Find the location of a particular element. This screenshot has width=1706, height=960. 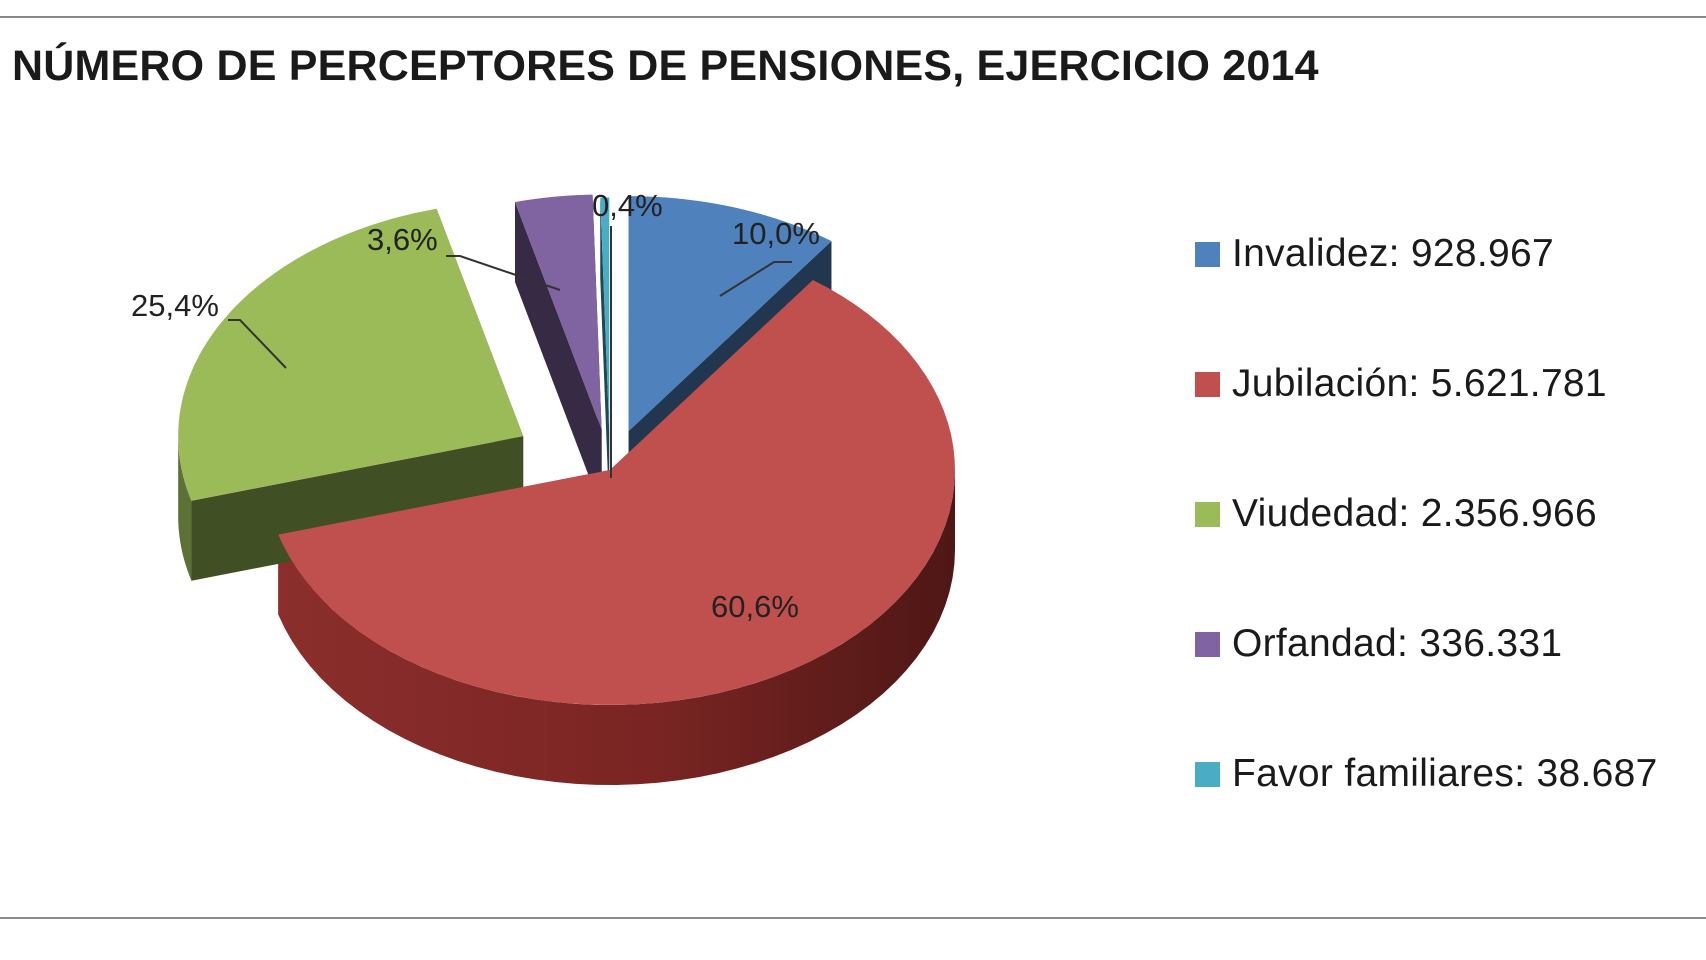

legend-item-viudedad: Viudedad: 2.356.966 is located at coordinates (1396, 514).